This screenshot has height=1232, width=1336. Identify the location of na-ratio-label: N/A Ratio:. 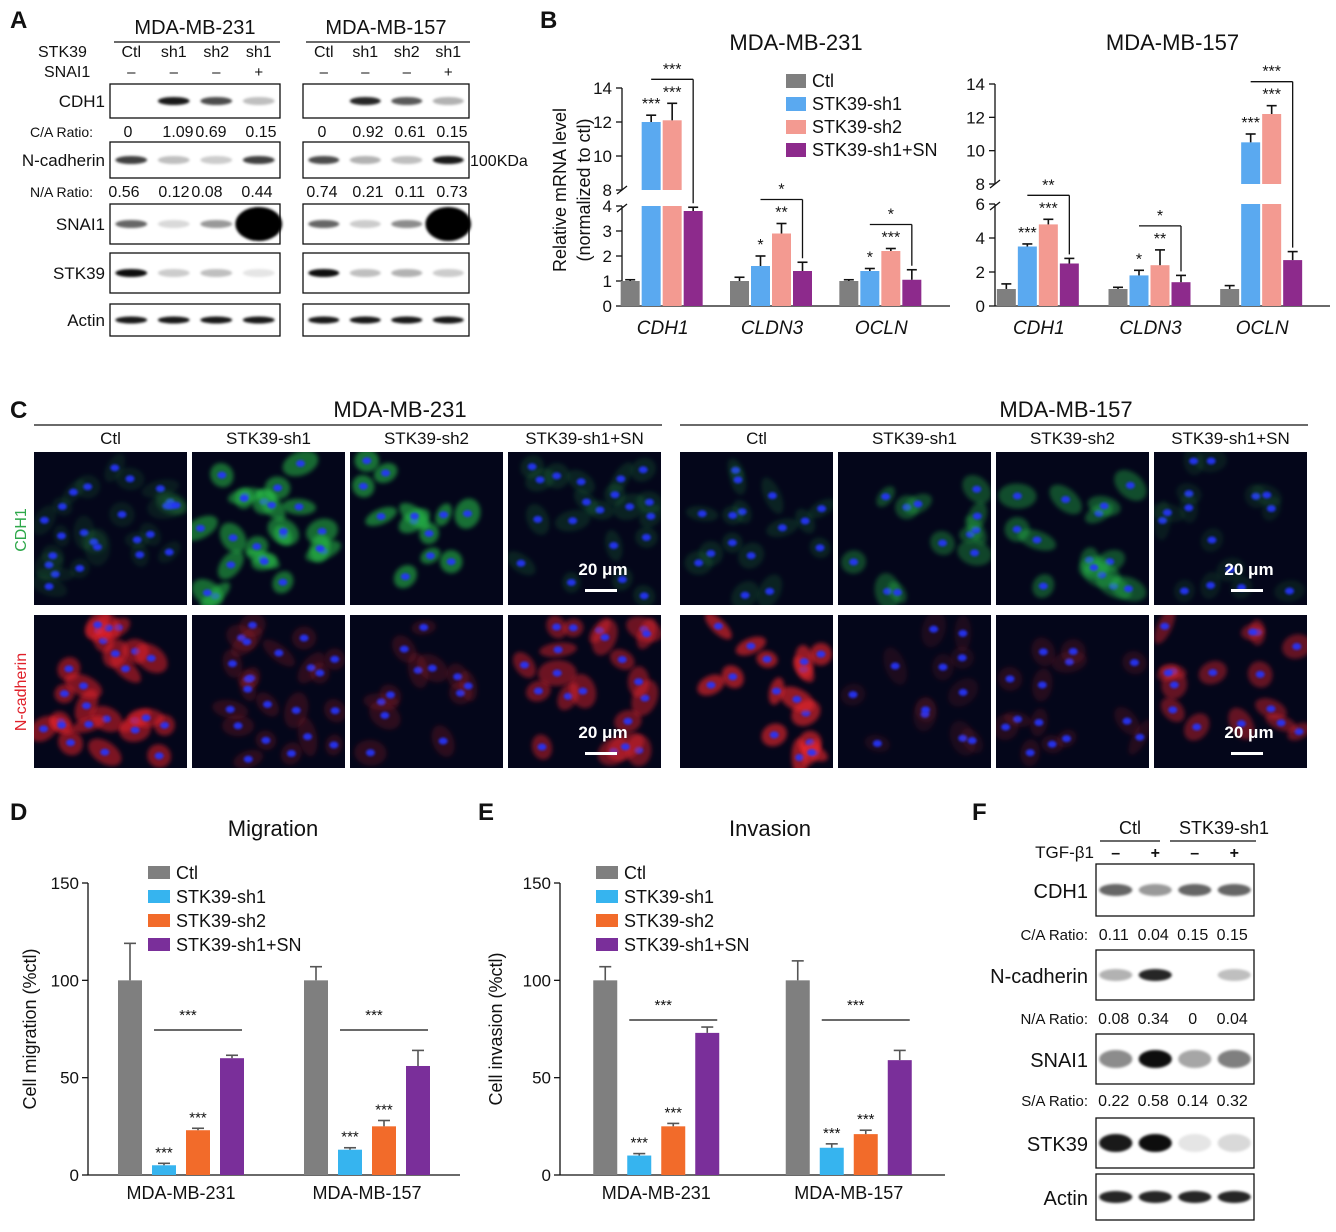
(61, 192).